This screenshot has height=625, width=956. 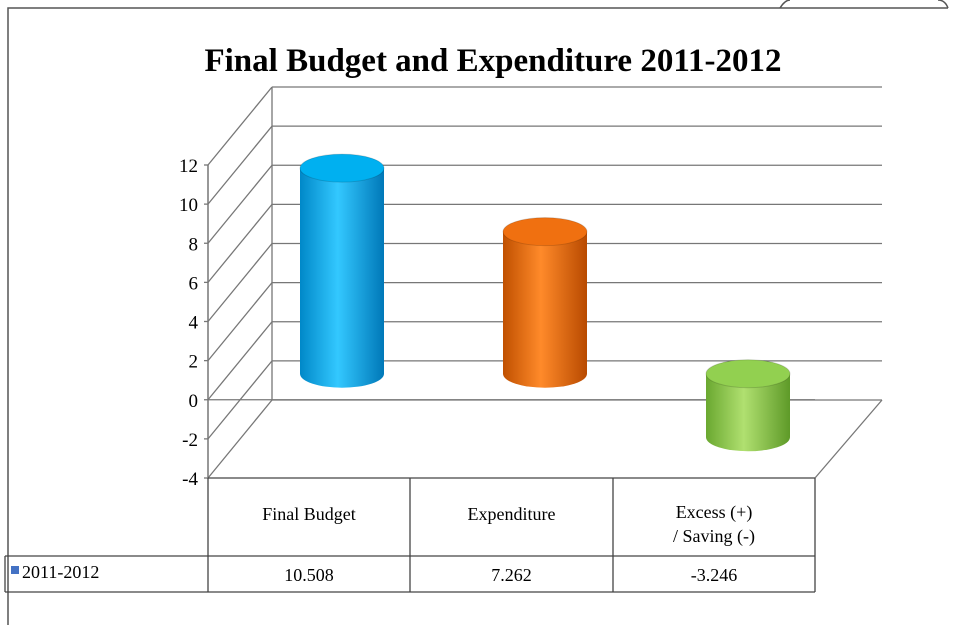 I want to click on category-label: Final Budget, so click(x=309, y=514).